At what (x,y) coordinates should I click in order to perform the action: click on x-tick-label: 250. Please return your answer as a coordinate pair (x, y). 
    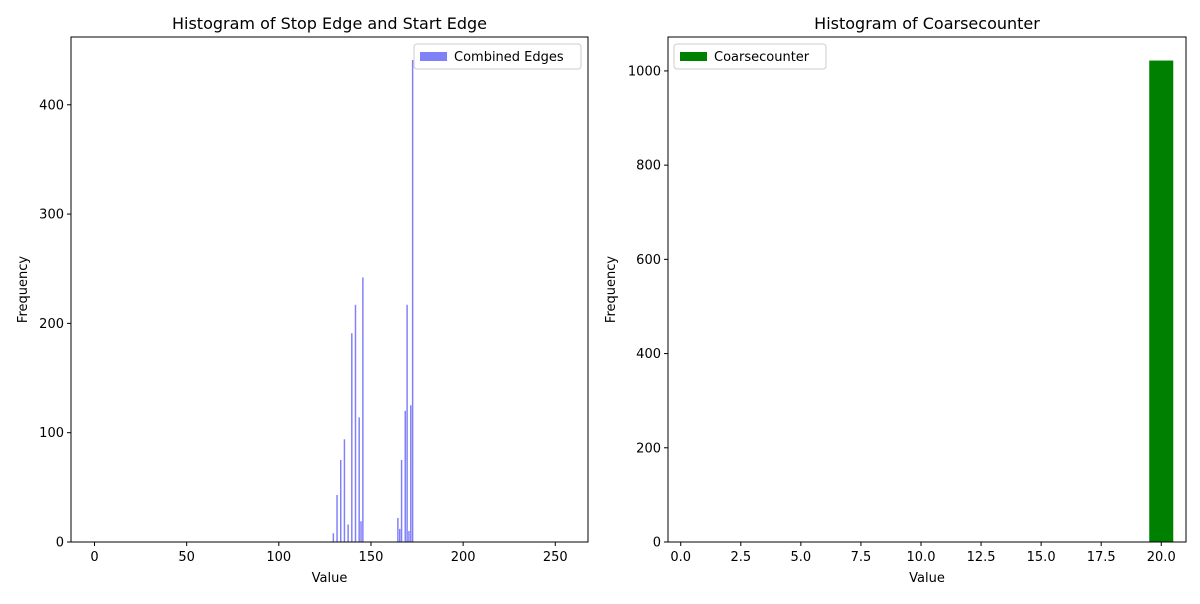
    Looking at the image, I should click on (555, 557).